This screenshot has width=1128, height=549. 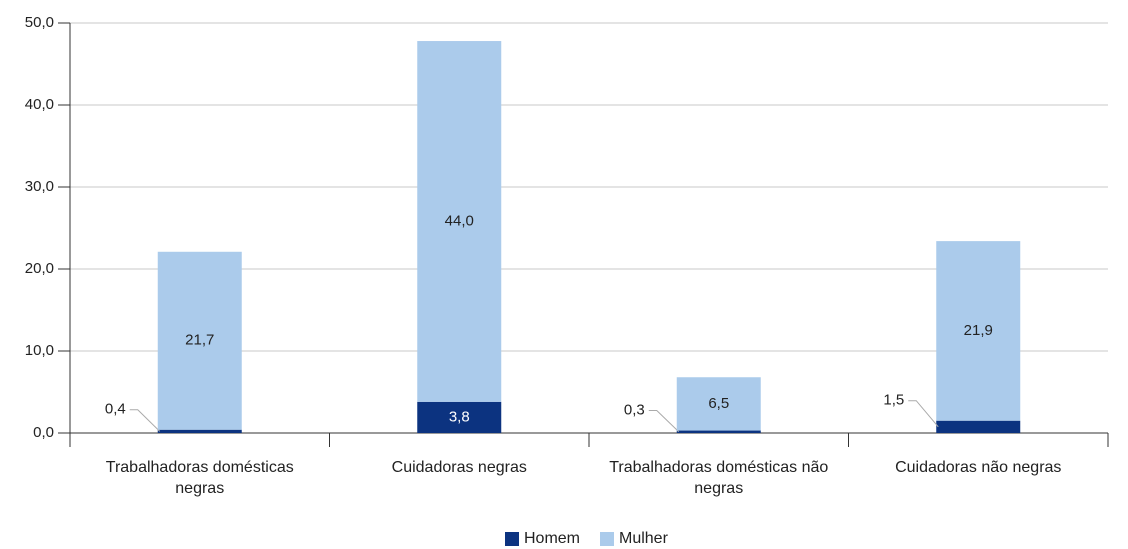 I want to click on legend-item: Homem, so click(x=542, y=539).